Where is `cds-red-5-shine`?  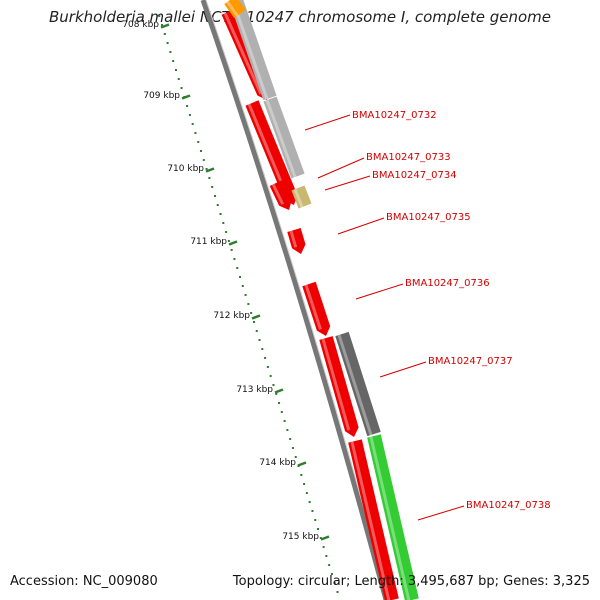
cds-red-5-shine is located at coordinates (313, 307).